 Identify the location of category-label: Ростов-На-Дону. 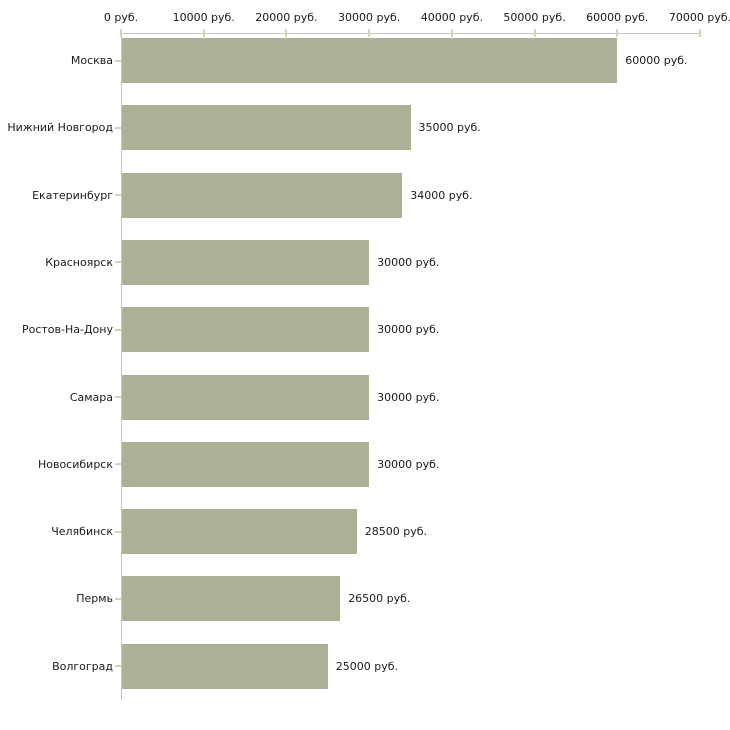
(67, 330).